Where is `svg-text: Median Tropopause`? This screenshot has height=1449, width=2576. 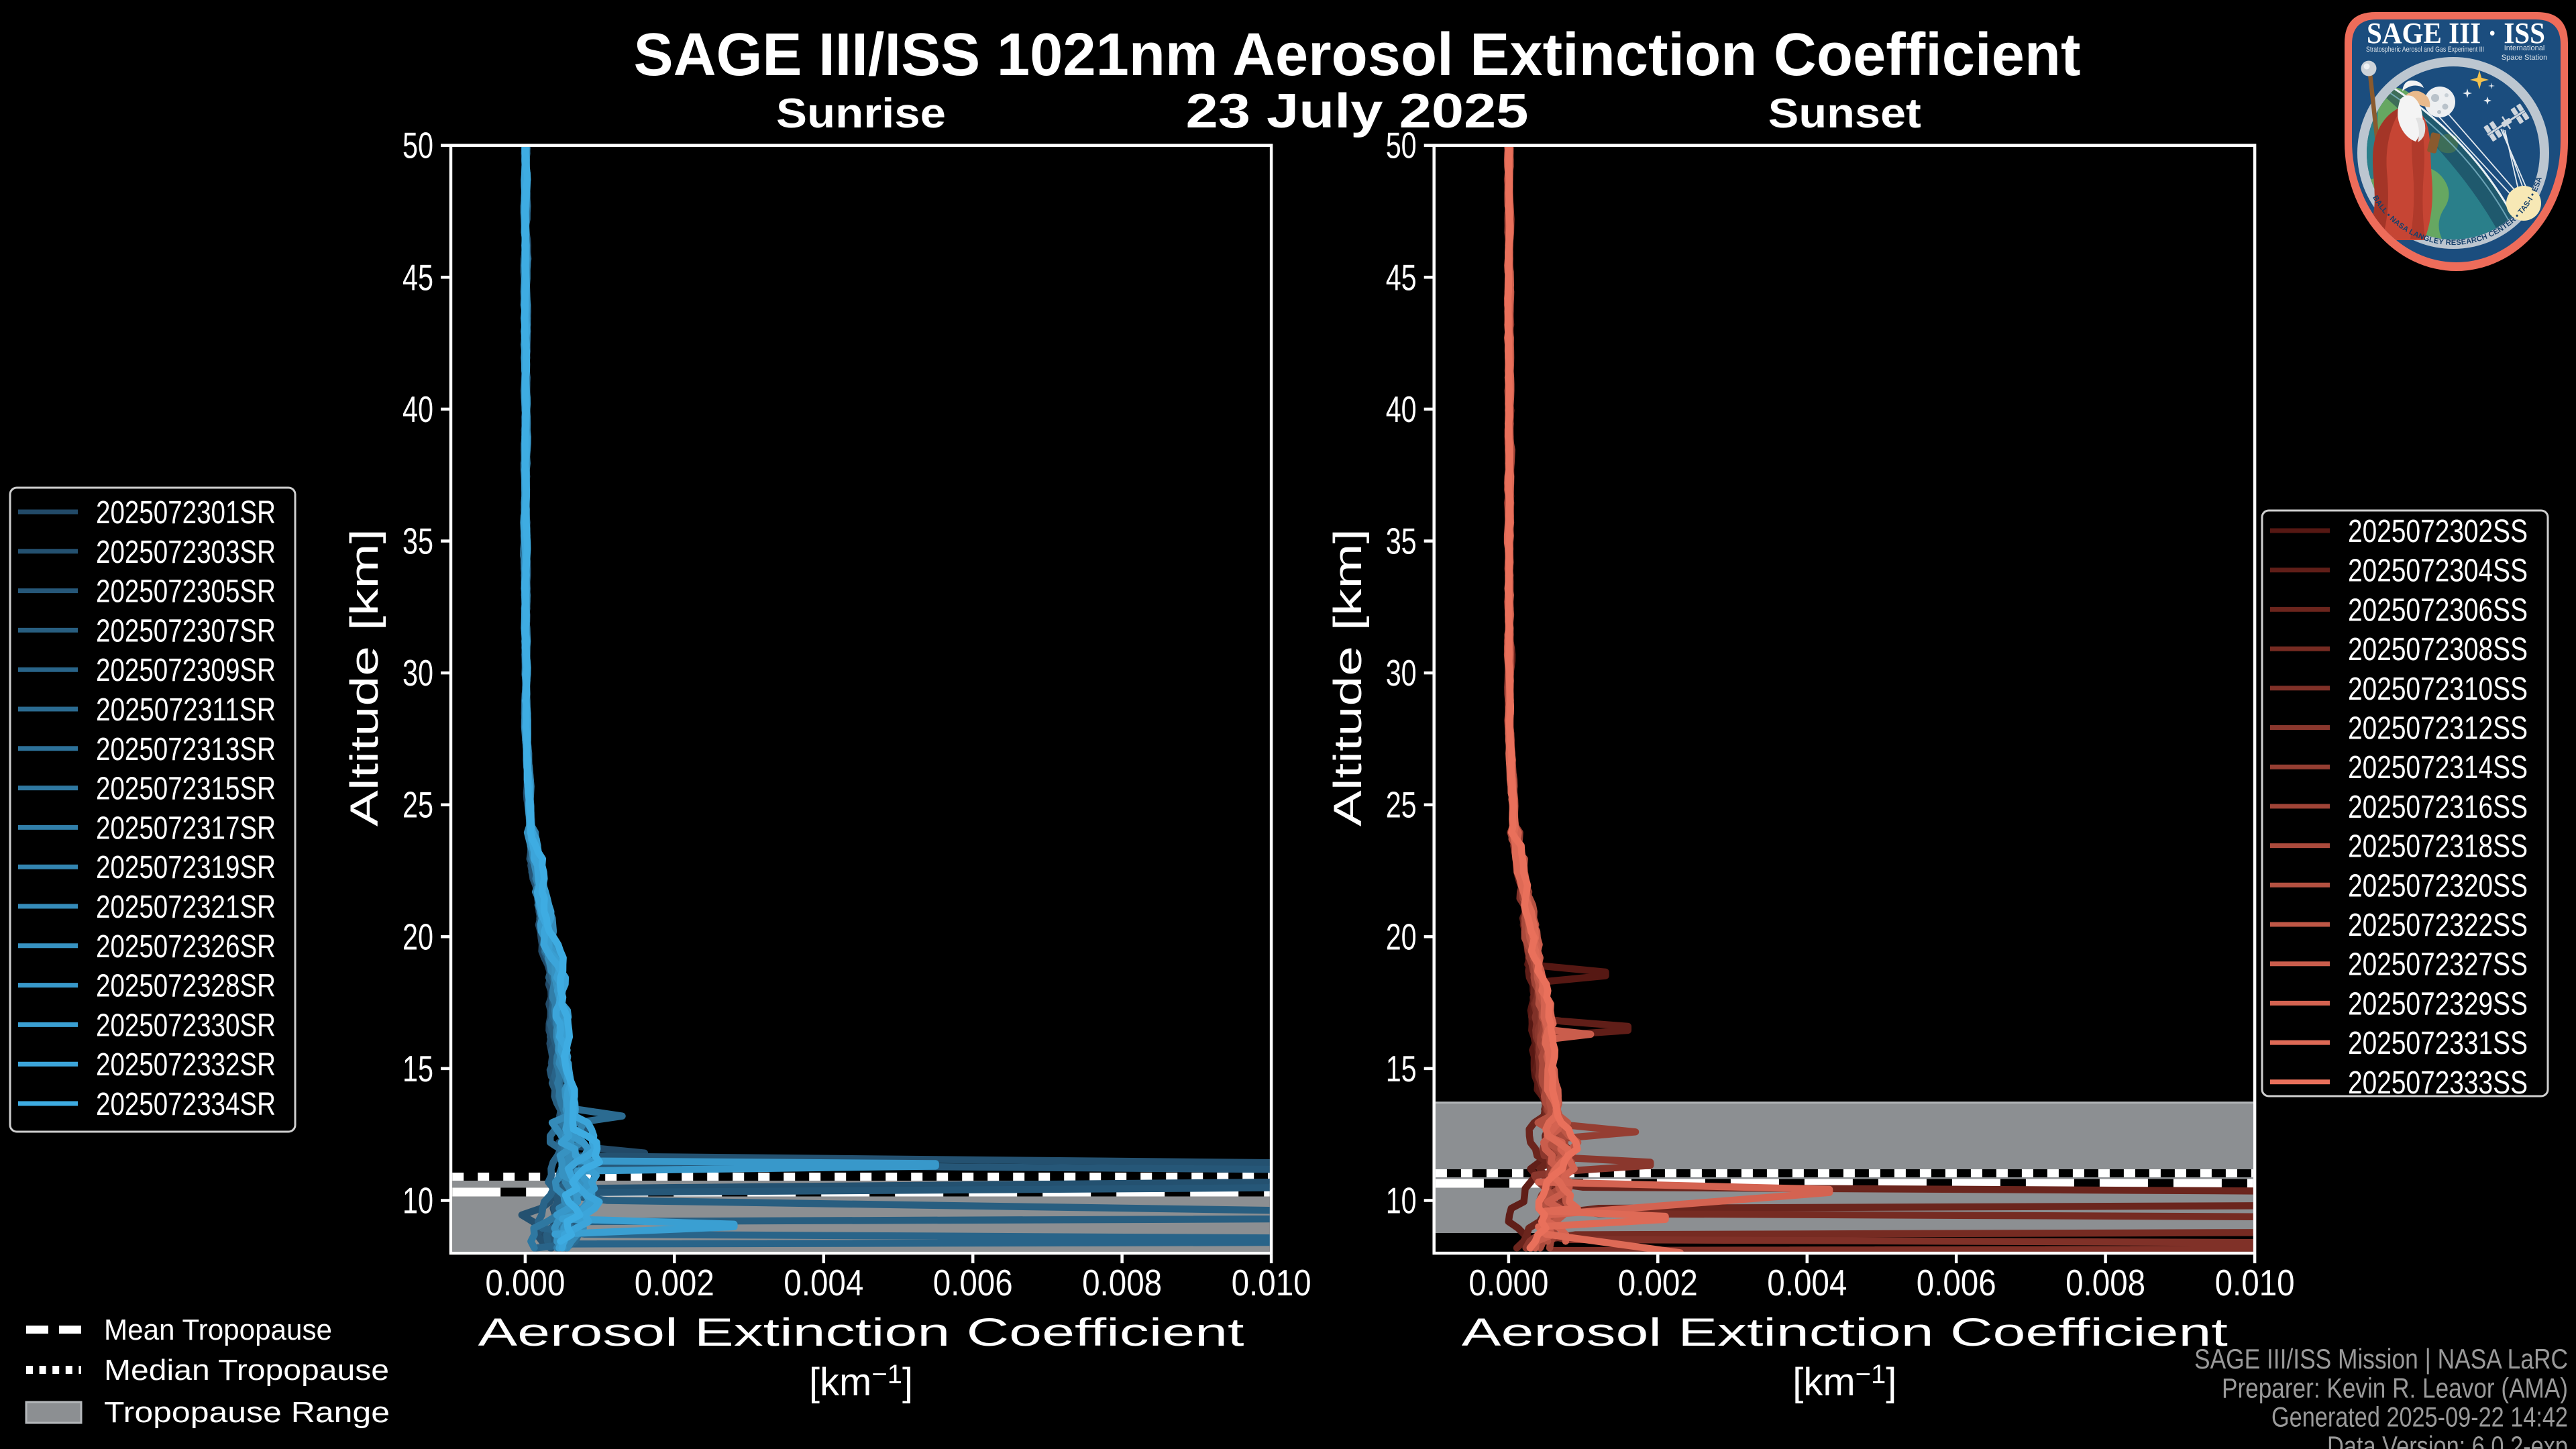
svg-text: Median Tropopause is located at coordinates (246, 1370).